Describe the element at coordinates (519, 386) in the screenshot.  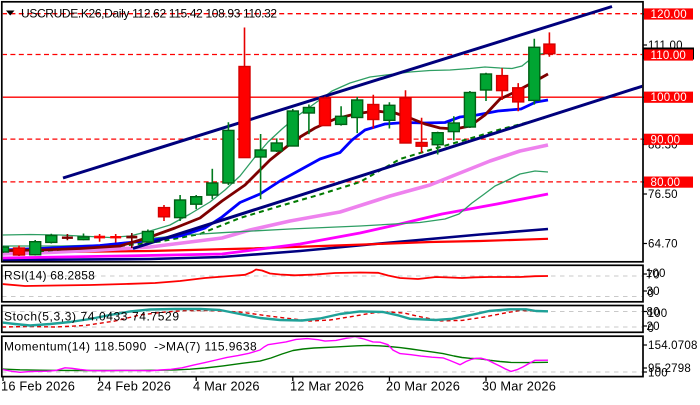
I see `svg-text: 30 Mar 2026` at that location.